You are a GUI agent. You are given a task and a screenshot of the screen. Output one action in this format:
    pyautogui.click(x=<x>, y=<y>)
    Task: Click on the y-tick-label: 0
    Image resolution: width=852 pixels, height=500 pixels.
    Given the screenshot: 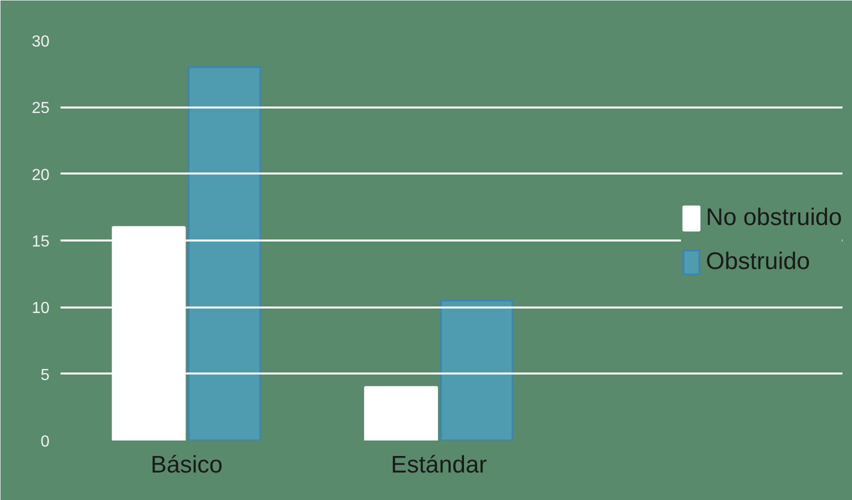 What is the action you would take?
    pyautogui.click(x=45, y=442)
    